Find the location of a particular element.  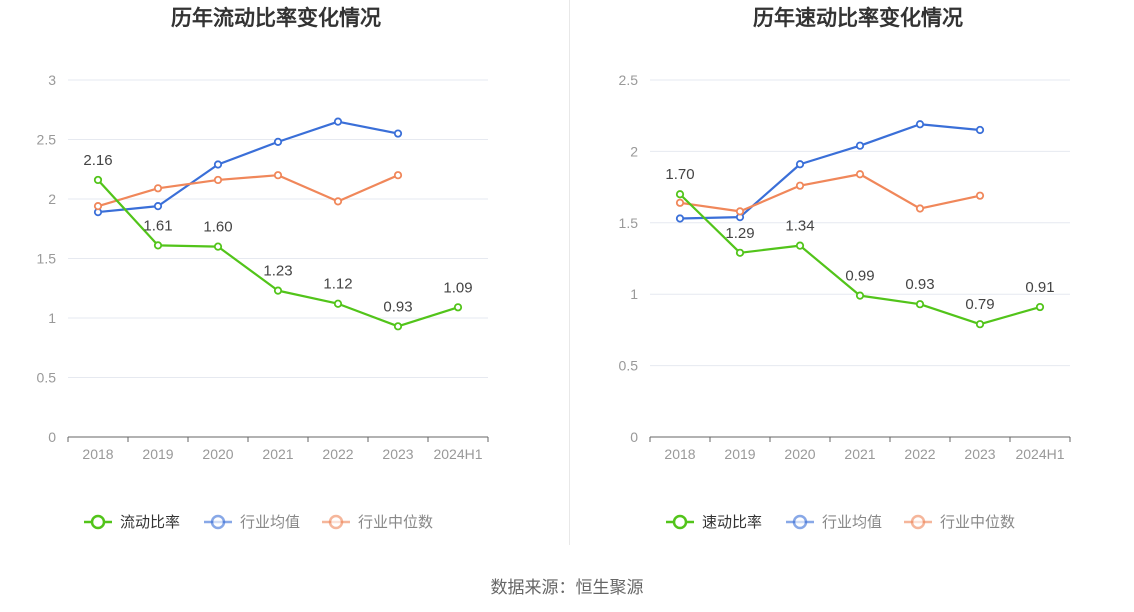

data-label: 0.99 is located at coordinates (859, 276).